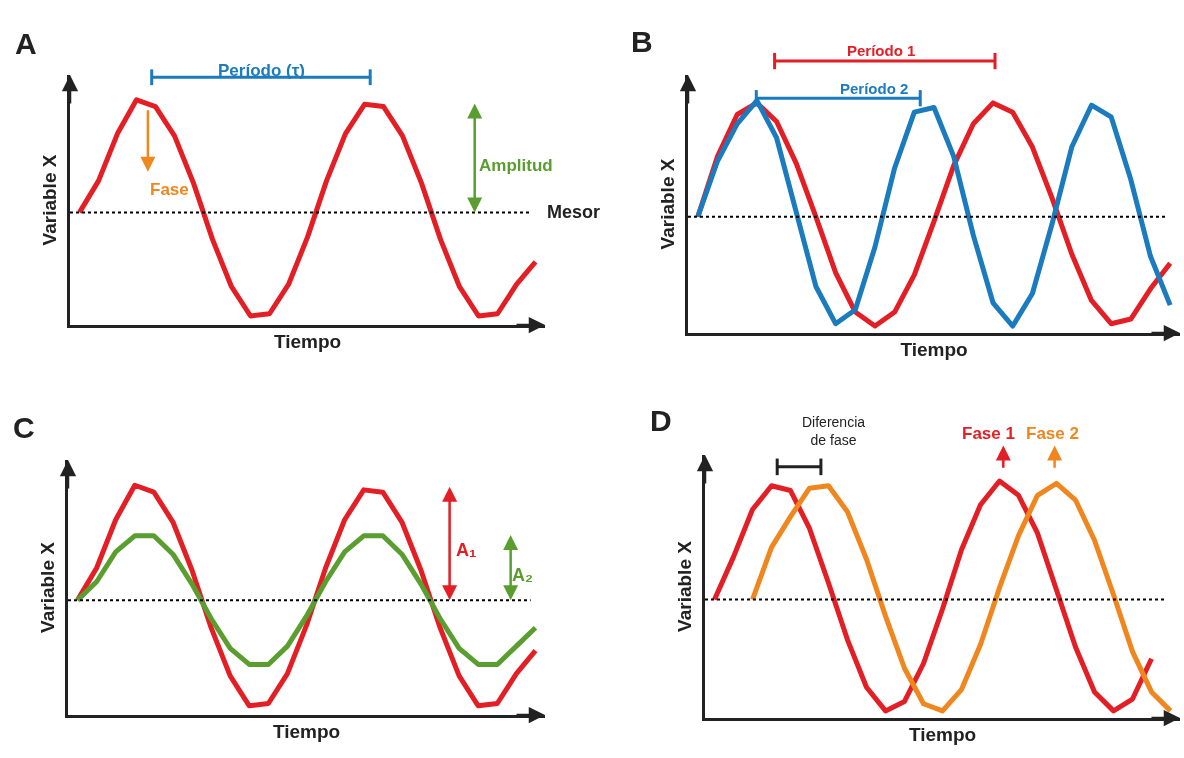 The image size is (1184, 758). What do you see at coordinates (874, 88) in the screenshot?
I see `text: Período 2` at bounding box center [874, 88].